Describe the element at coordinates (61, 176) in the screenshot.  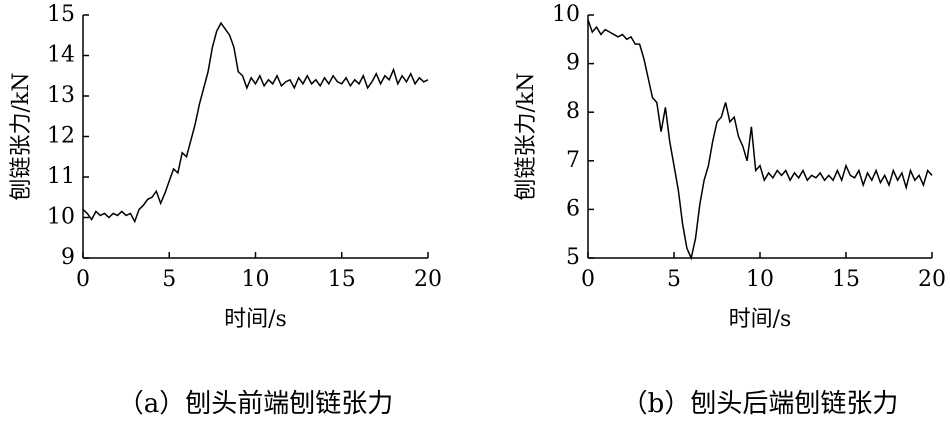
I see `y-tick-label: 11` at that location.